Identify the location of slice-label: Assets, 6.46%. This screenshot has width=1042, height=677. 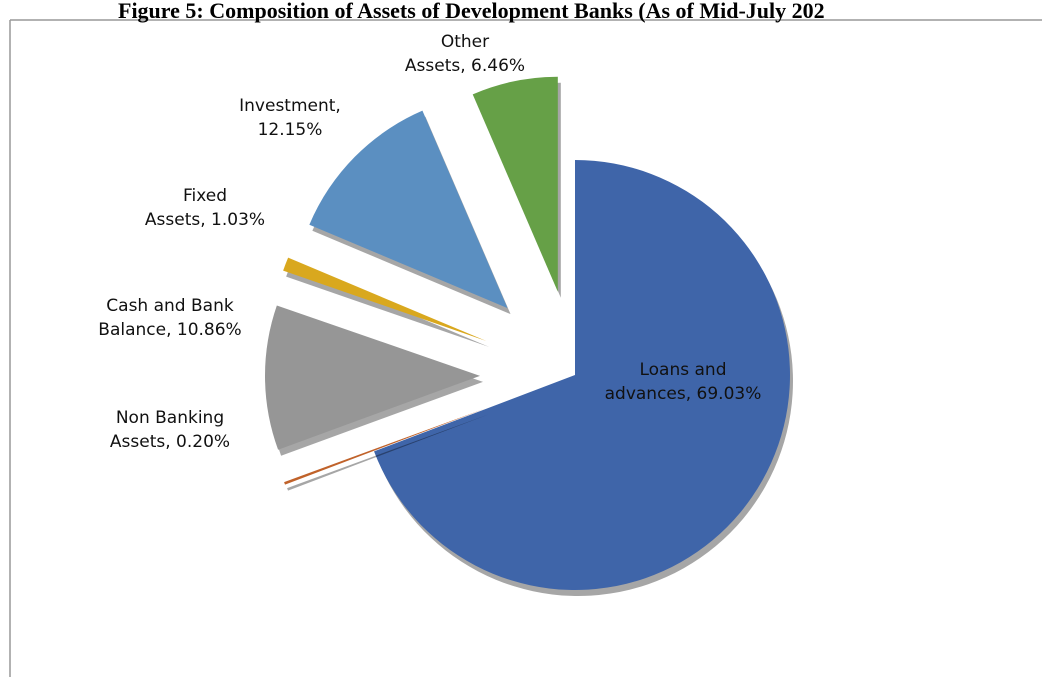
(465, 66).